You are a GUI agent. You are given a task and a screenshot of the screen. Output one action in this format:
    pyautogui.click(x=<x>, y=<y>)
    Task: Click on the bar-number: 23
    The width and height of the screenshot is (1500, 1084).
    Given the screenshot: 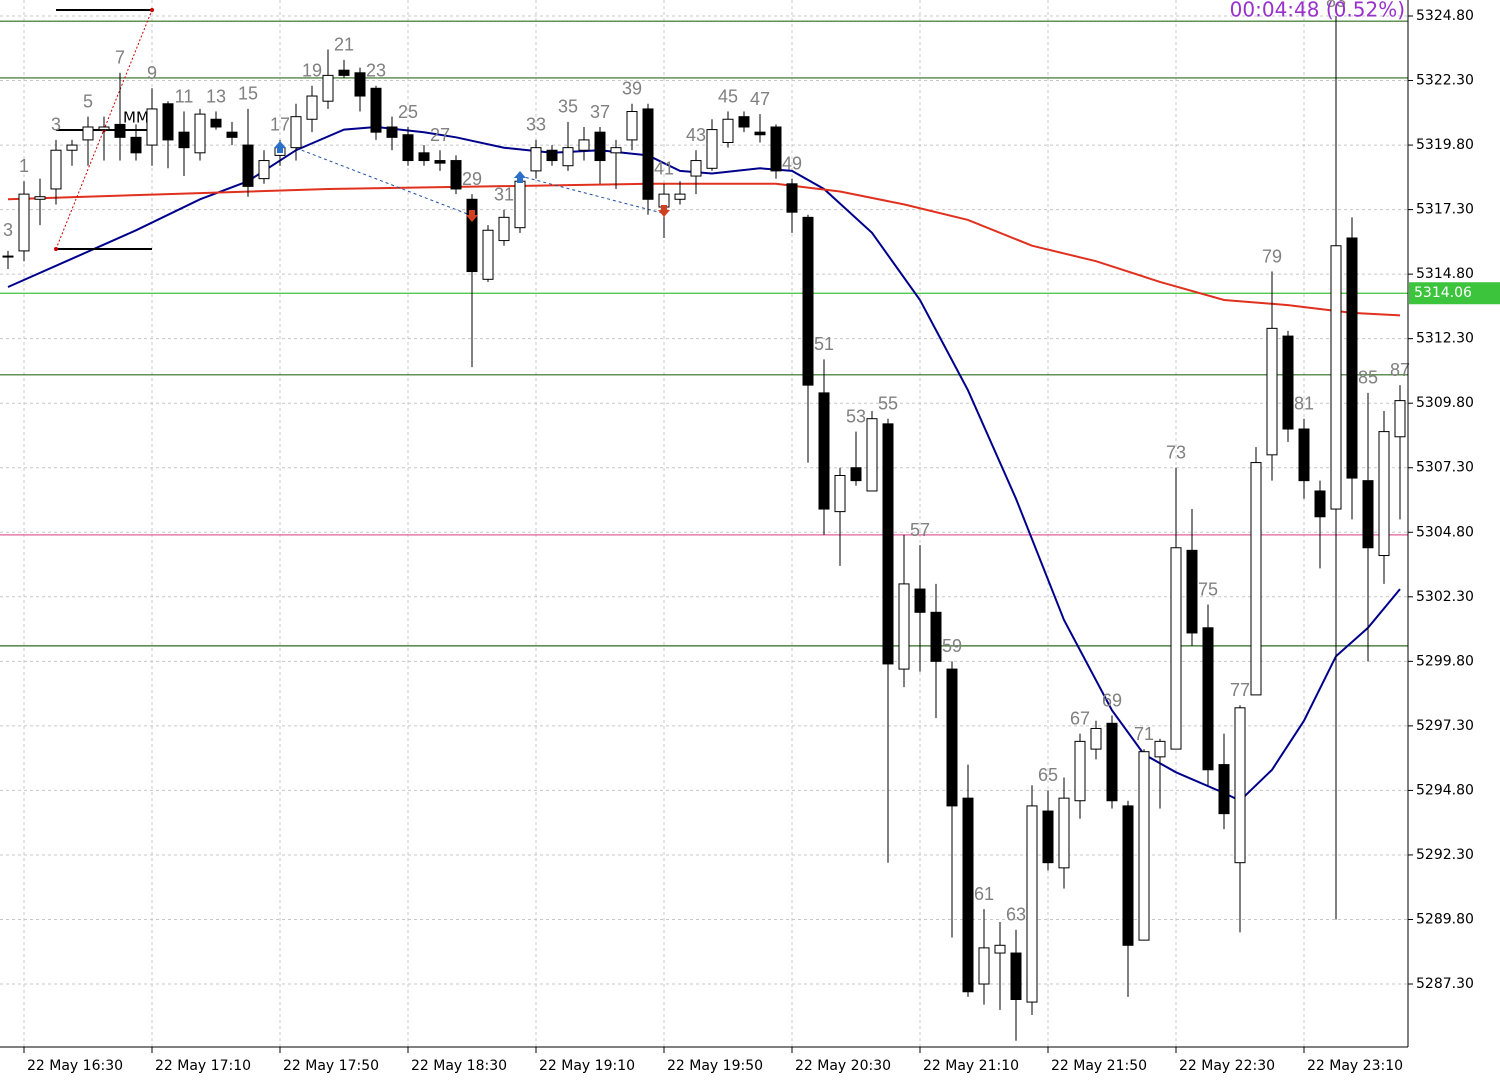 What is the action you would take?
    pyautogui.click(x=376, y=70)
    